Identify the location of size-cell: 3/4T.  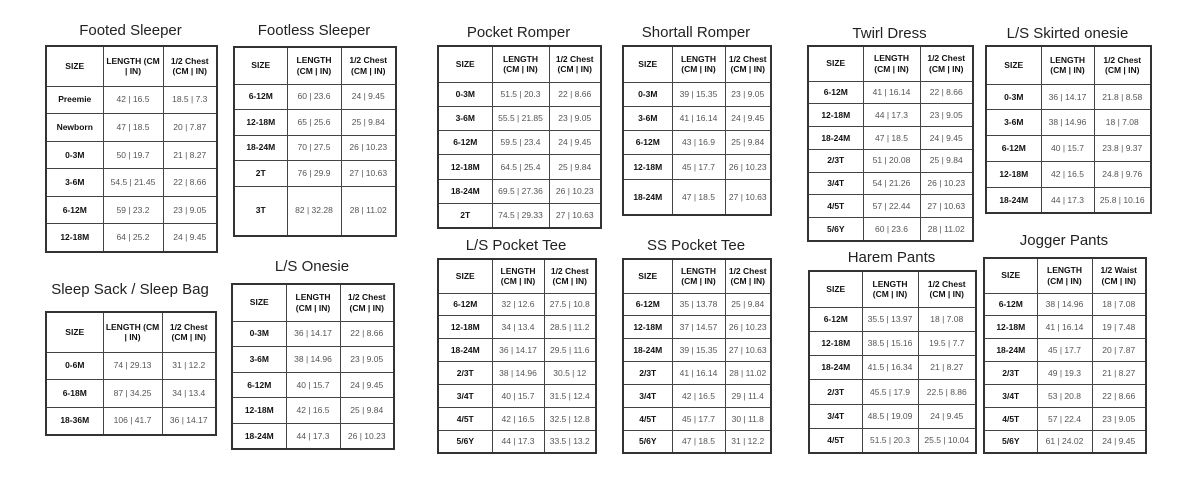
(1010, 396).